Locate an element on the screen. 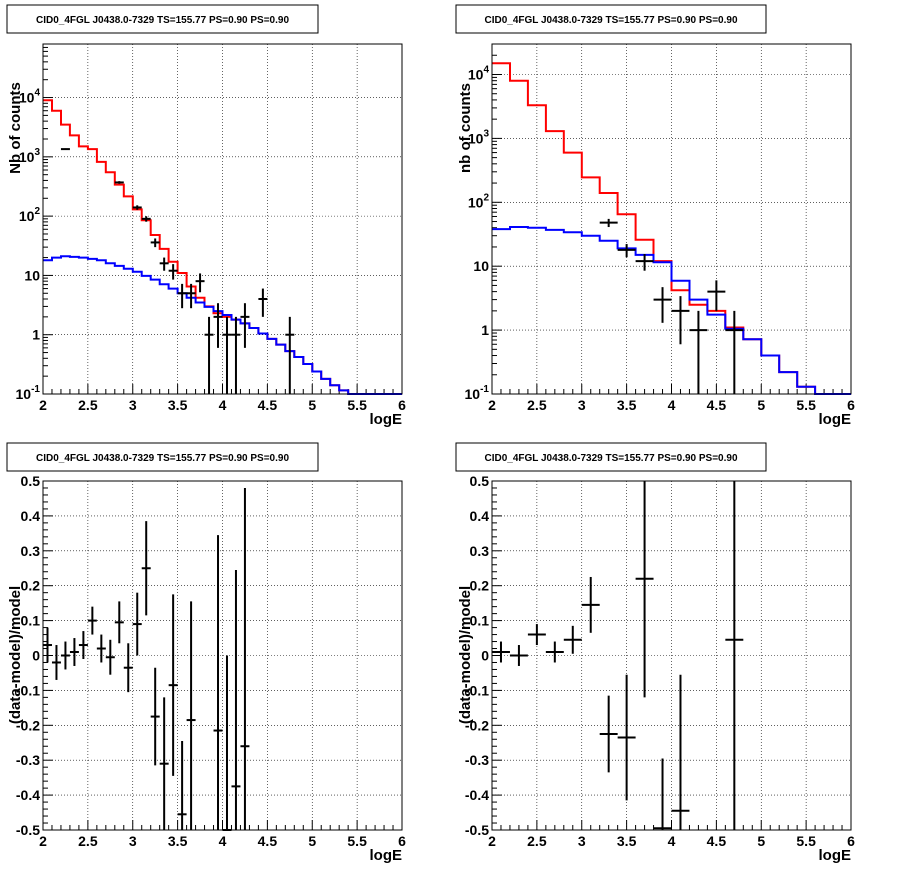  y-tick-label: 0.2 is located at coordinates (31, 586).